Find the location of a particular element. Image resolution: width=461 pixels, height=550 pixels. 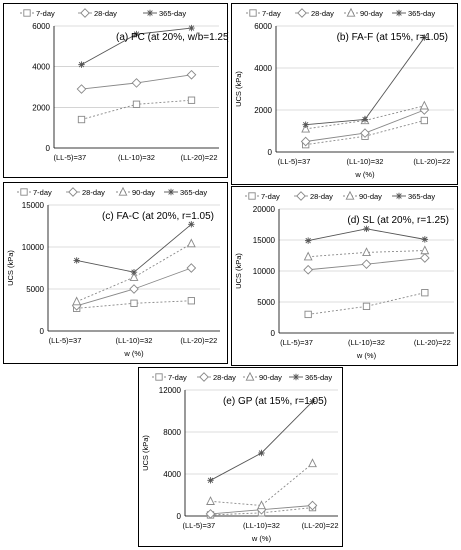

chart-b-legend-label-d28: 28-day is located at coordinates (322, 13).